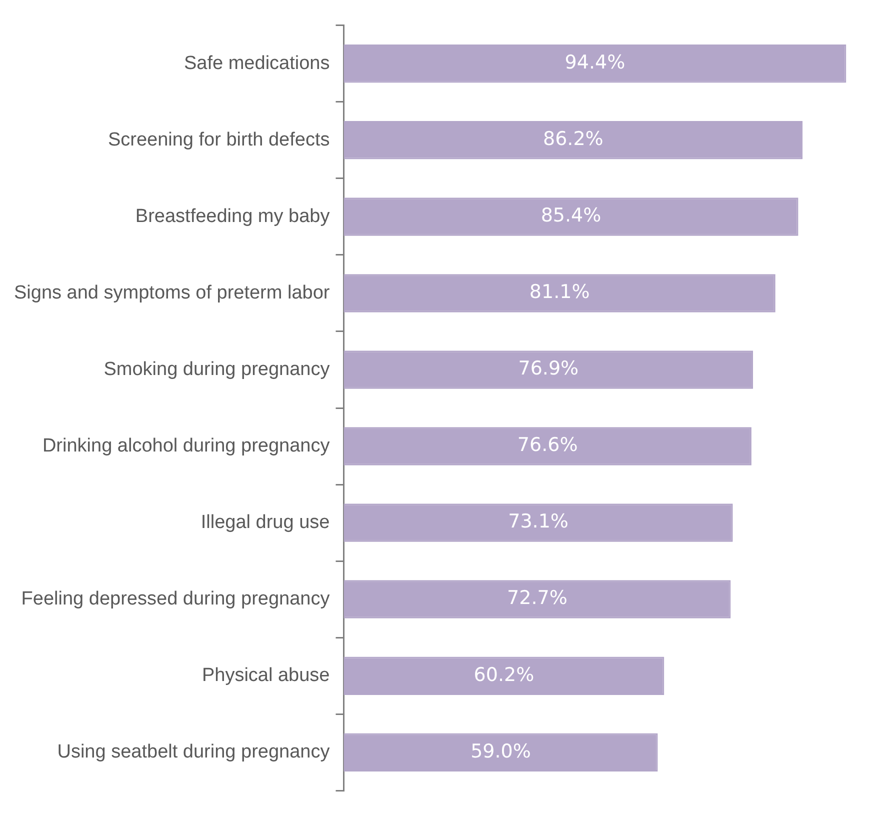 The height and width of the screenshot is (816, 886). What do you see at coordinates (547, 445) in the screenshot?
I see `data-label: 76.6%` at bounding box center [547, 445].